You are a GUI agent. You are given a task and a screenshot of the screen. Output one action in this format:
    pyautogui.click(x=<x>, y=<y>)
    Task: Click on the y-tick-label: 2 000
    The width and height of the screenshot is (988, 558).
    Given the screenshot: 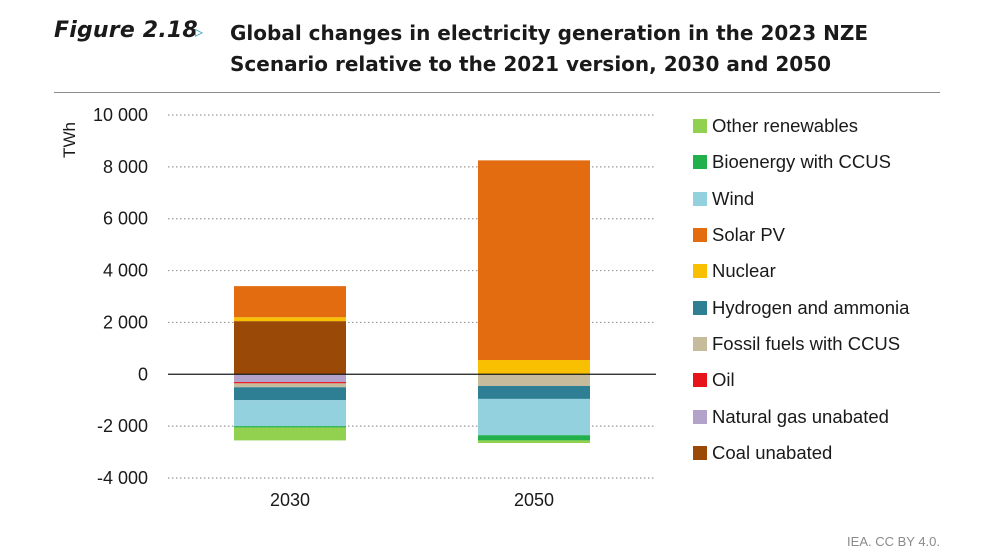 What is the action you would take?
    pyautogui.click(x=125, y=322)
    